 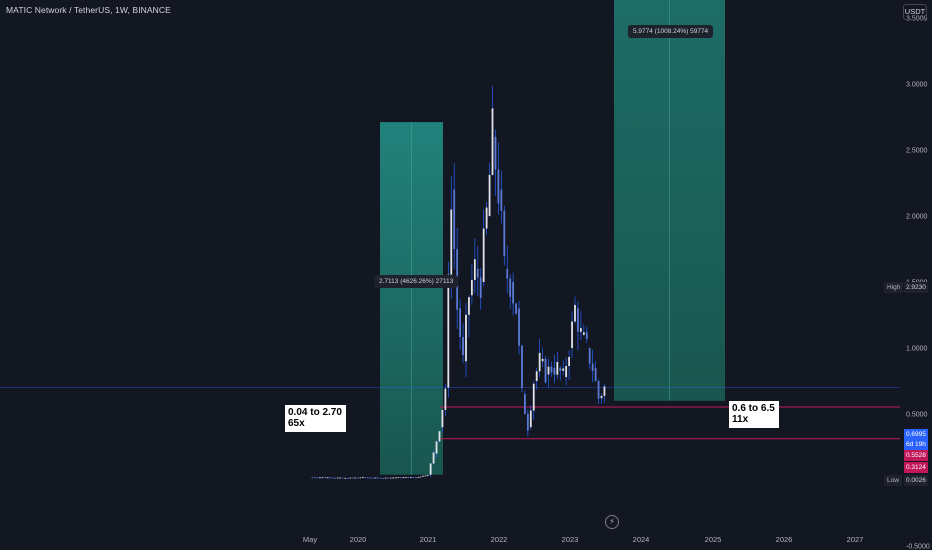 What do you see at coordinates (315, 412) in the screenshot?
I see `note-left-line1: 0.04 to 2.70` at bounding box center [315, 412].